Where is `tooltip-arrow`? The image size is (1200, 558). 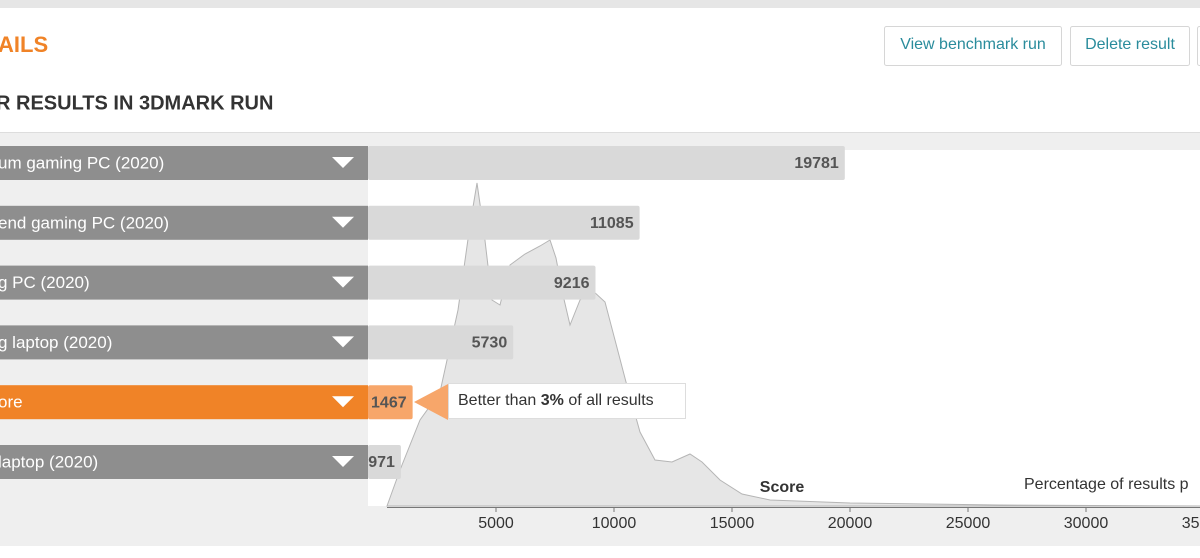
tooltip-arrow is located at coordinates (431, 402).